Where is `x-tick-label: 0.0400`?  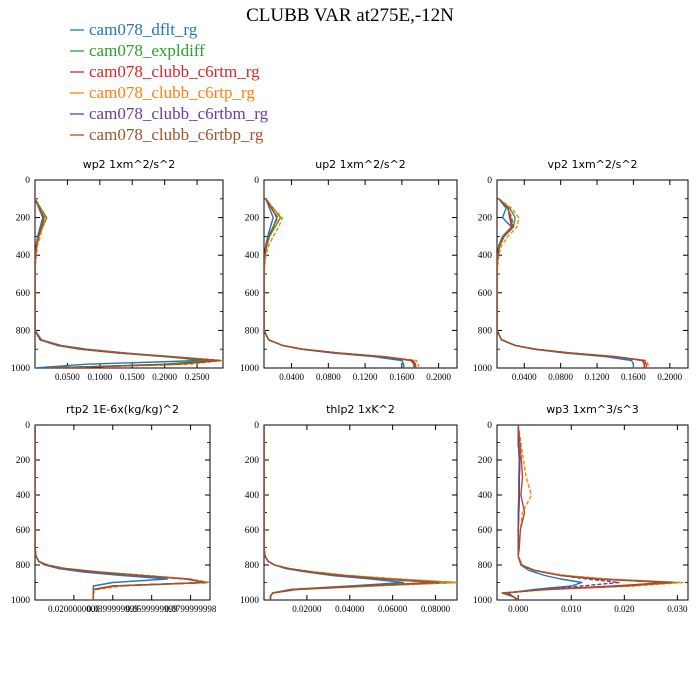 x-tick-label: 0.0400 is located at coordinates (524, 377).